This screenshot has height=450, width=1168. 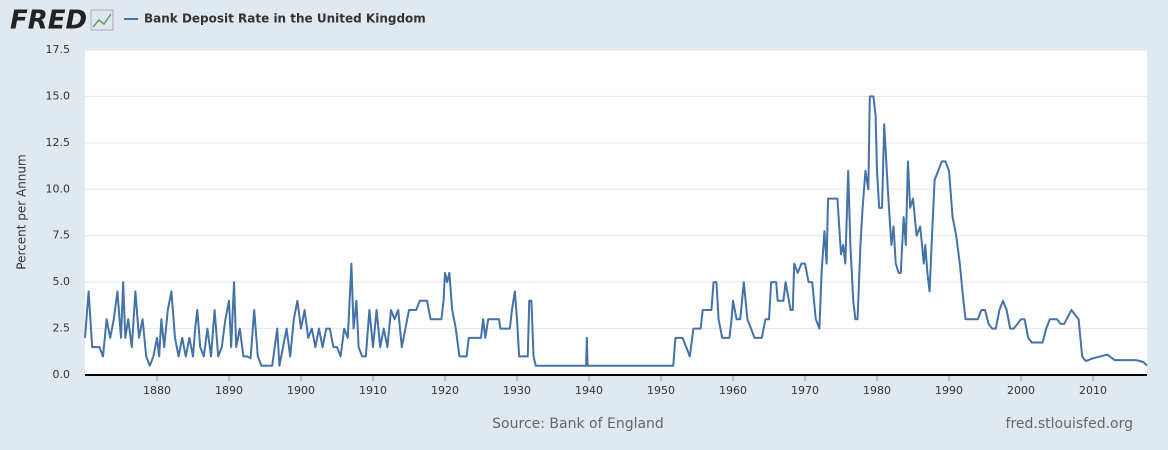 What do you see at coordinates (733, 390) in the screenshot?
I see `x-tick-label: 1960` at bounding box center [733, 390].